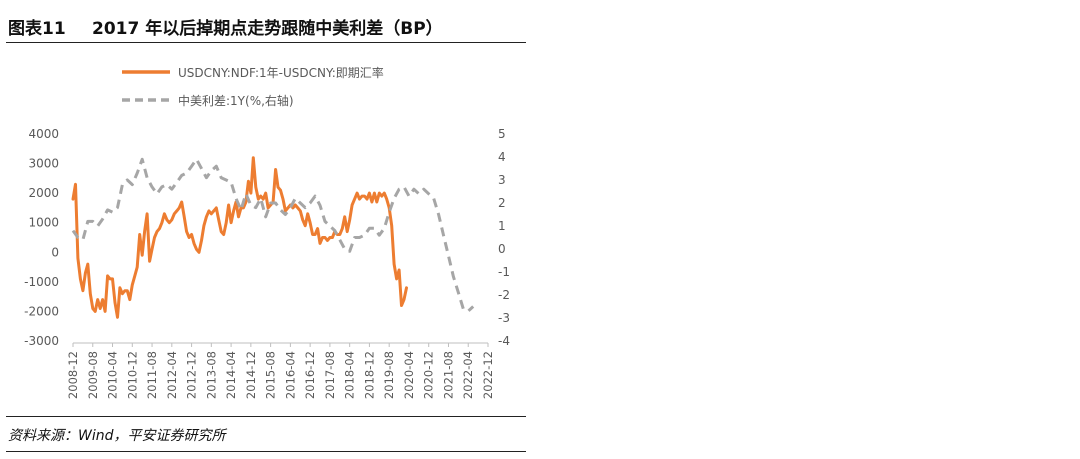 The height and width of the screenshot is (459, 1080). Describe the element at coordinates (132, 375) in the screenshot. I see `x-tick-label: 2010-12` at that location.